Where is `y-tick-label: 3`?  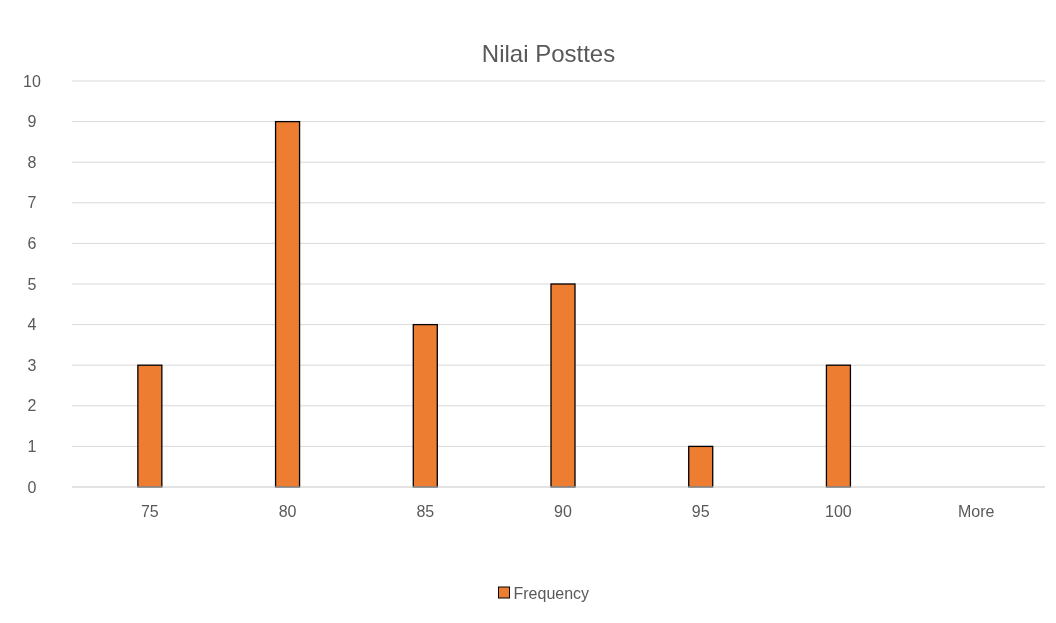 y-tick-label: 3 is located at coordinates (32, 365).